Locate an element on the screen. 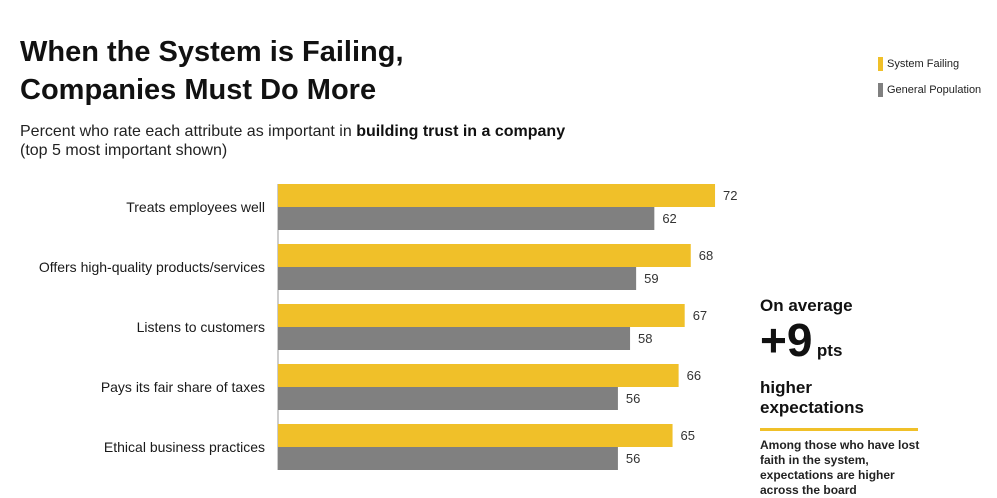  data-label: 72 is located at coordinates (730, 195).